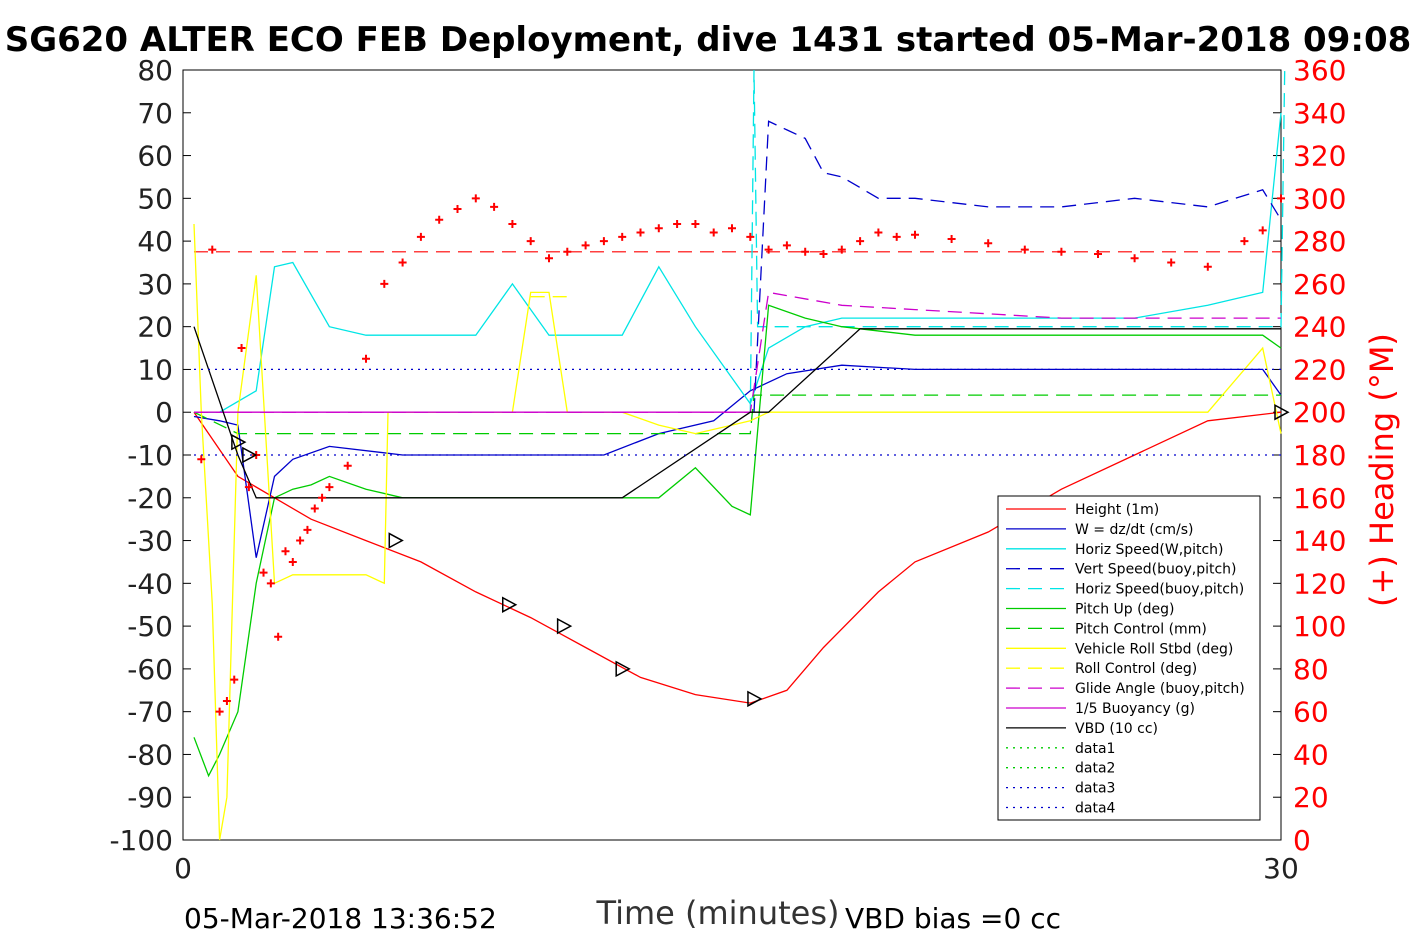  What do you see at coordinates (1135, 709) in the screenshot?
I see `legend-entry: 1/5 Buoyancy (g)` at bounding box center [1135, 709].